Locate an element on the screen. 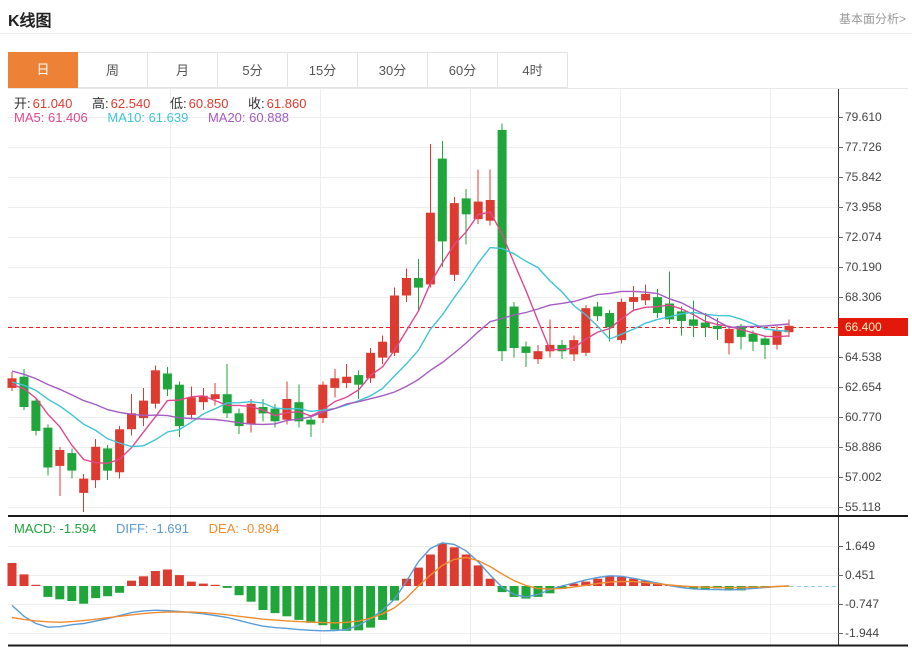 The image size is (912, 648). period-tab-15分: 15分 is located at coordinates (323, 70).